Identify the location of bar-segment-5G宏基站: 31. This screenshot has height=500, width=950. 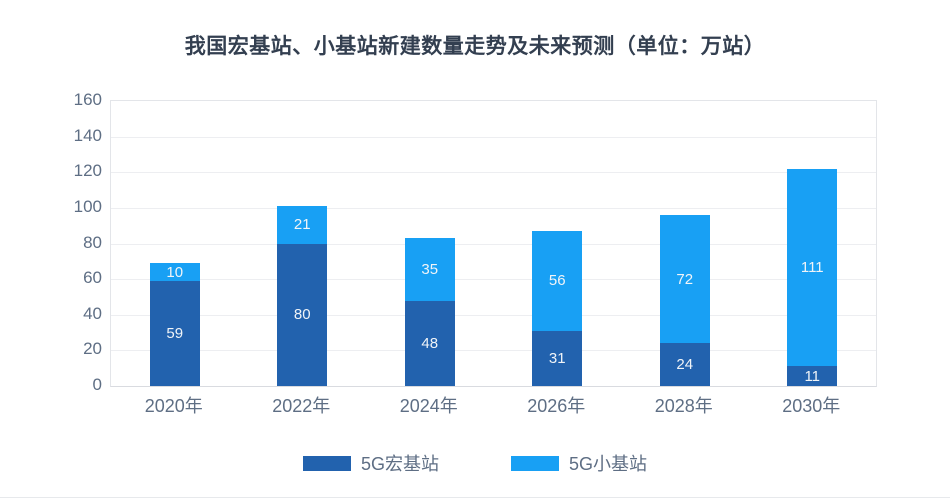
(557, 358).